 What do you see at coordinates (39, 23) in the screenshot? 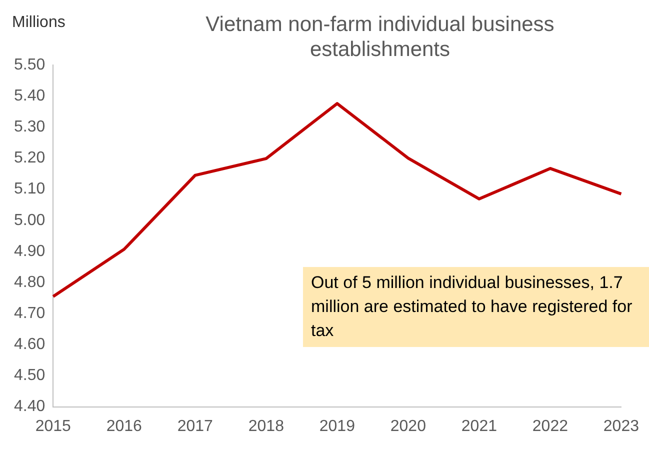
I see `y-axis-title: Millions` at bounding box center [39, 23].